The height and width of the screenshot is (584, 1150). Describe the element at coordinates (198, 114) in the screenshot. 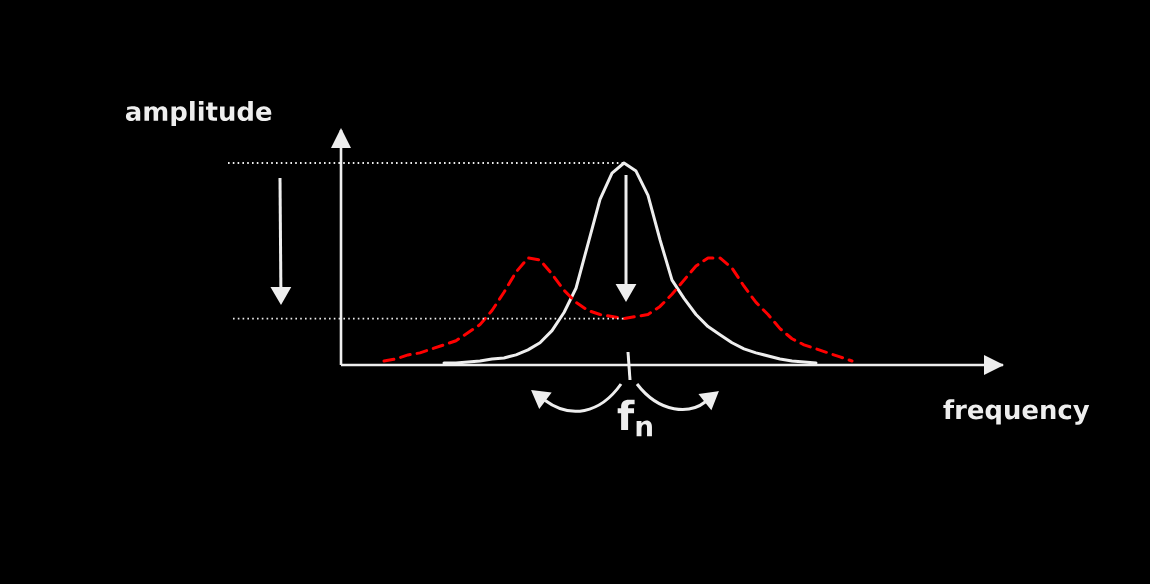

I see `y-axis-title: amplitude` at that location.